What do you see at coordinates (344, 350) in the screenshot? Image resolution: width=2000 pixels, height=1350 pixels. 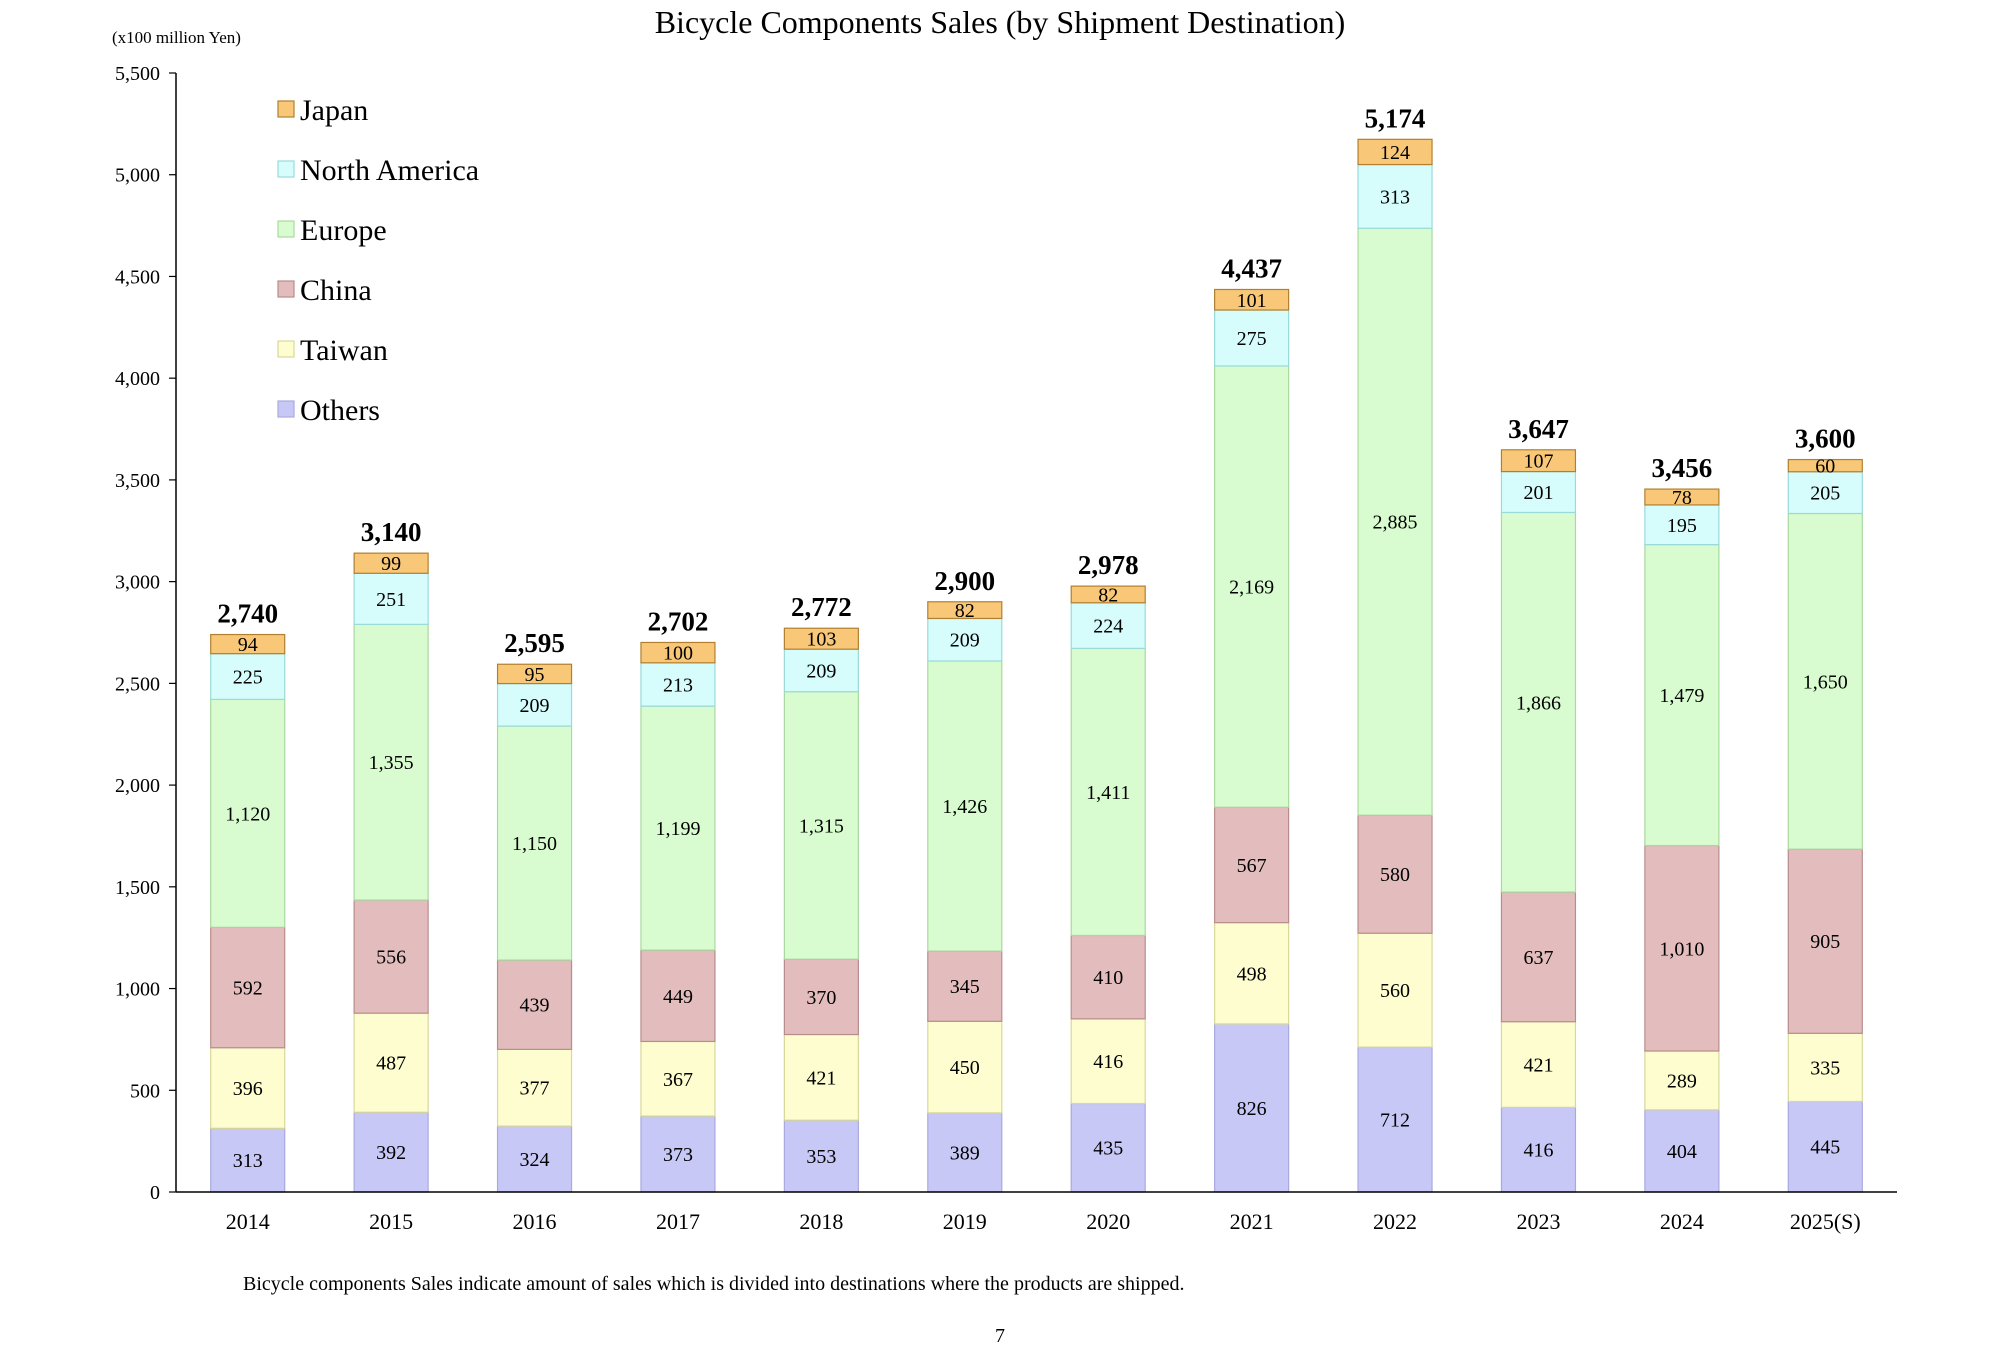 I see `legend-label: Taiwan` at bounding box center [344, 350].